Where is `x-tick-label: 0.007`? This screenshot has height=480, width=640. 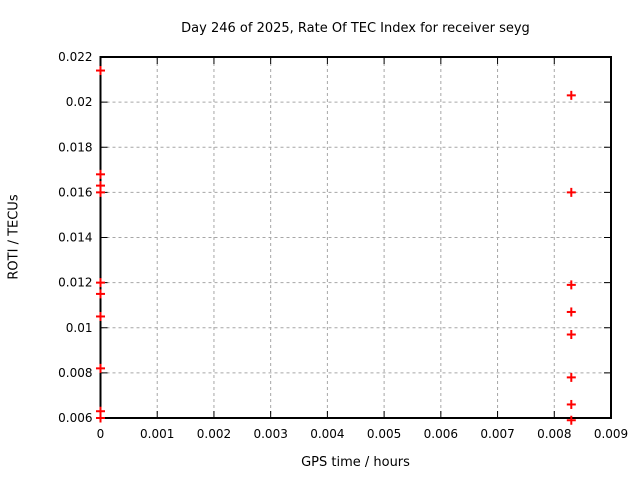 x-tick-label: 0.007 is located at coordinates (497, 434).